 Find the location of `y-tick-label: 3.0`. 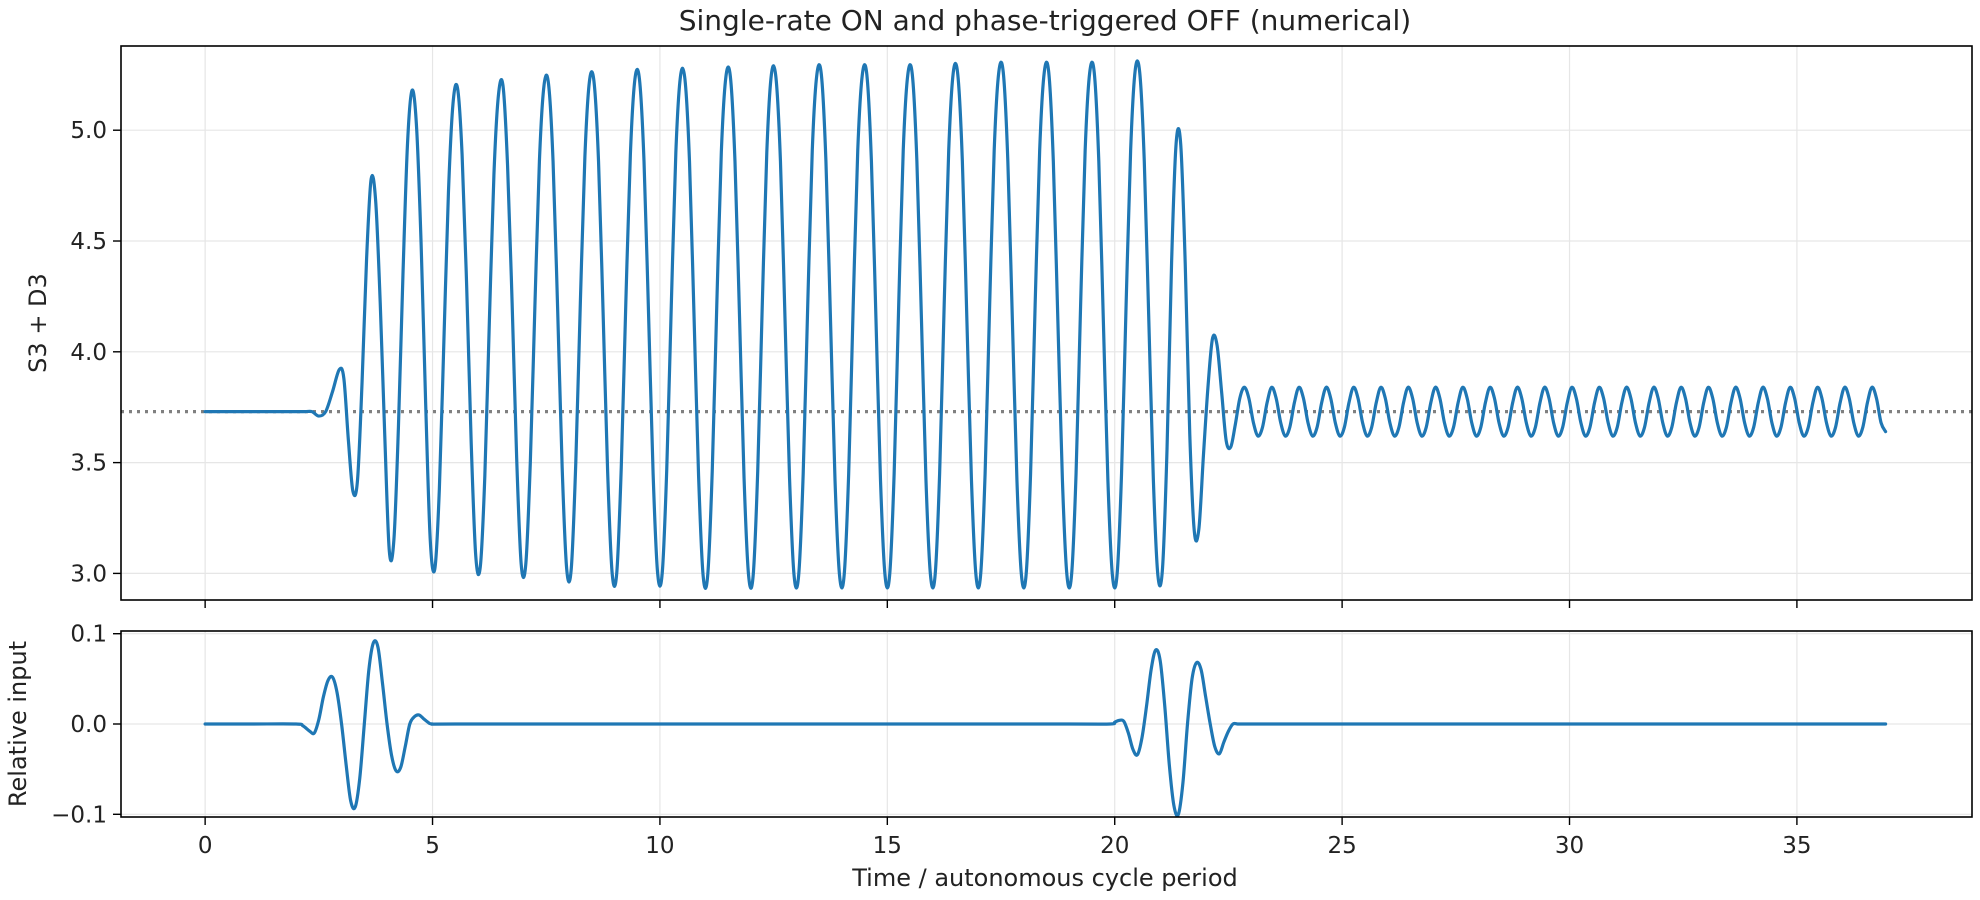

y-tick-label: 3.0 is located at coordinates (88, 574).